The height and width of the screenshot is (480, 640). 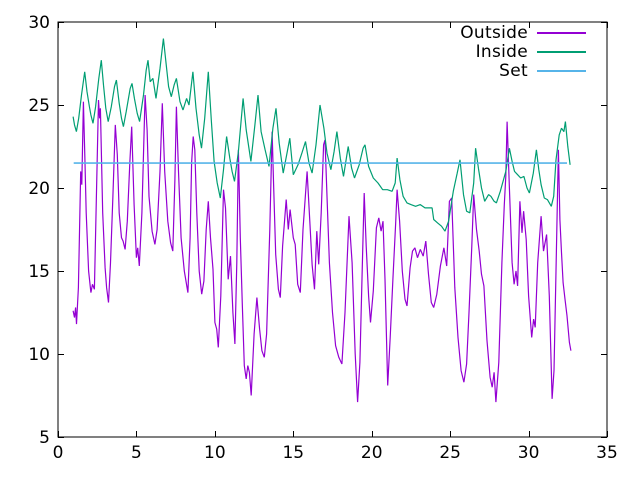 What do you see at coordinates (372, 453) in the screenshot?
I see `x-tick-label: 20` at bounding box center [372, 453].